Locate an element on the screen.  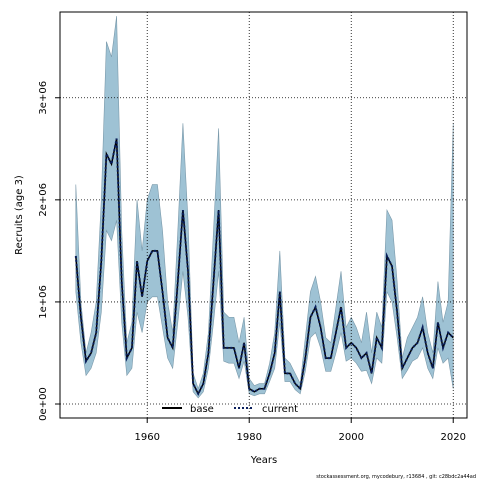
x-tick-label: 2000 is located at coordinates (350, 437).